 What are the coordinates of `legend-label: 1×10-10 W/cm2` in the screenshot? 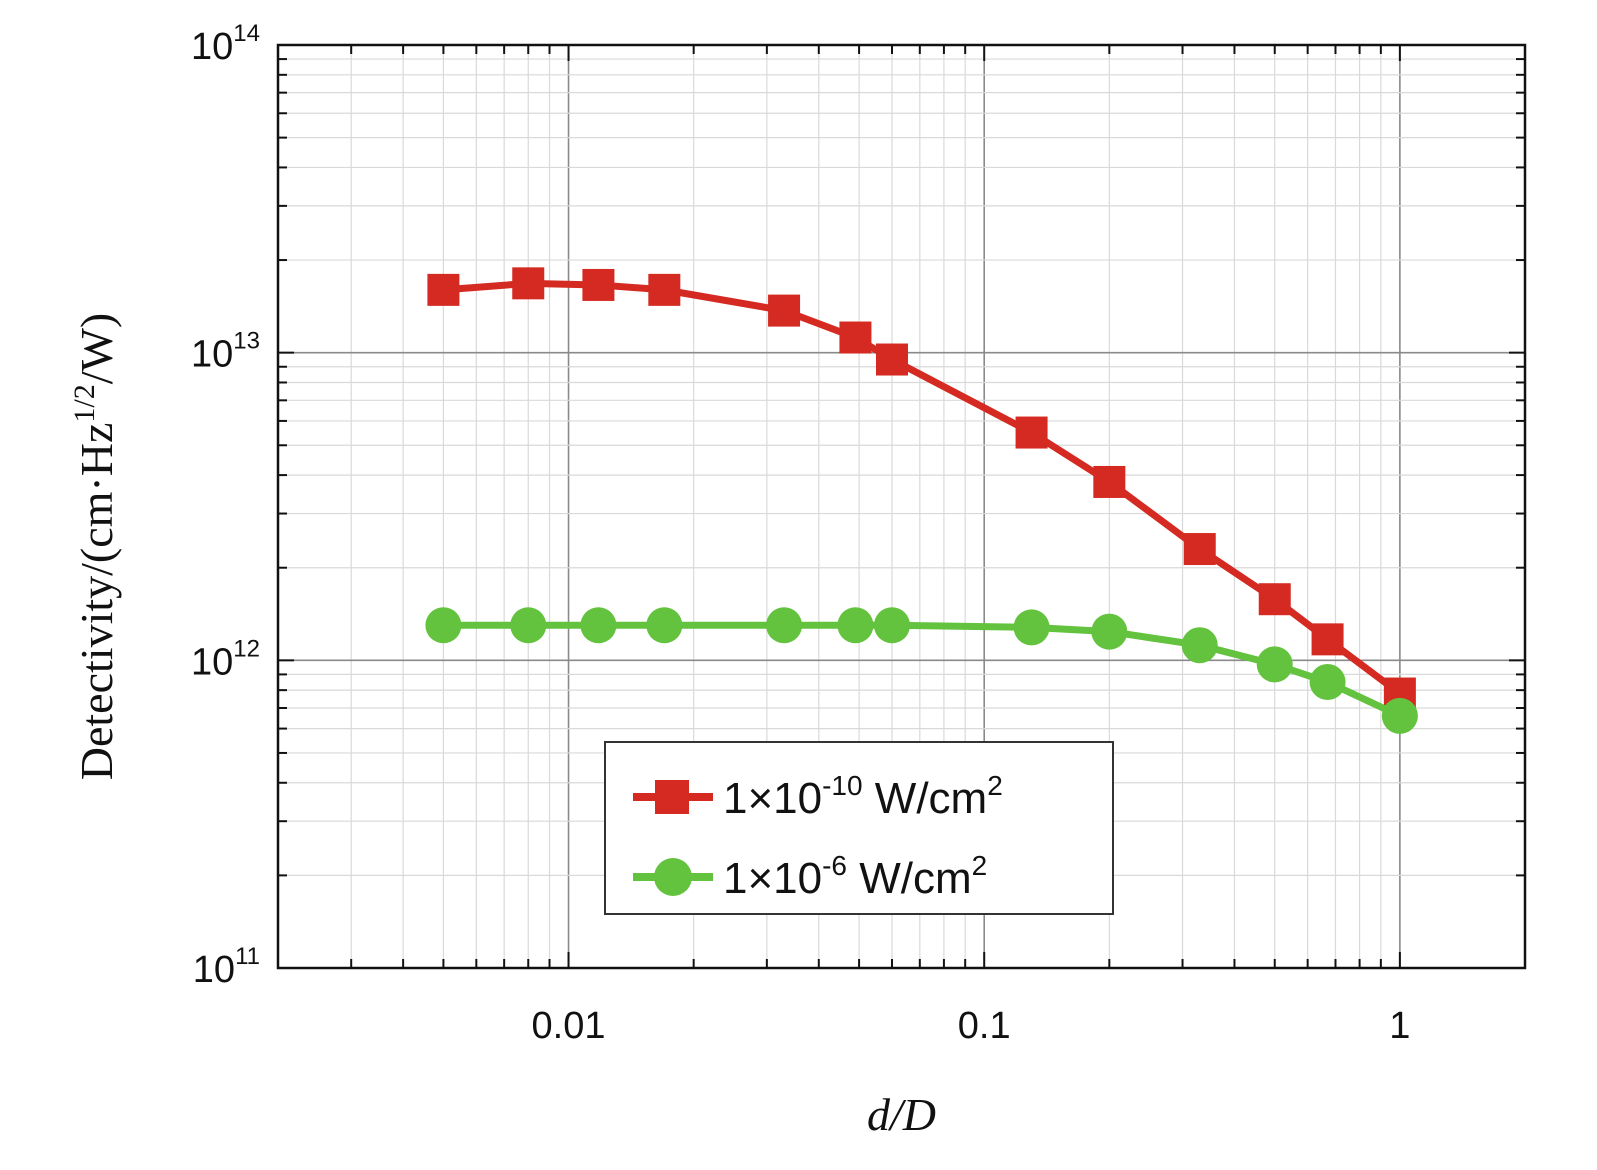 It's located at (863, 796).